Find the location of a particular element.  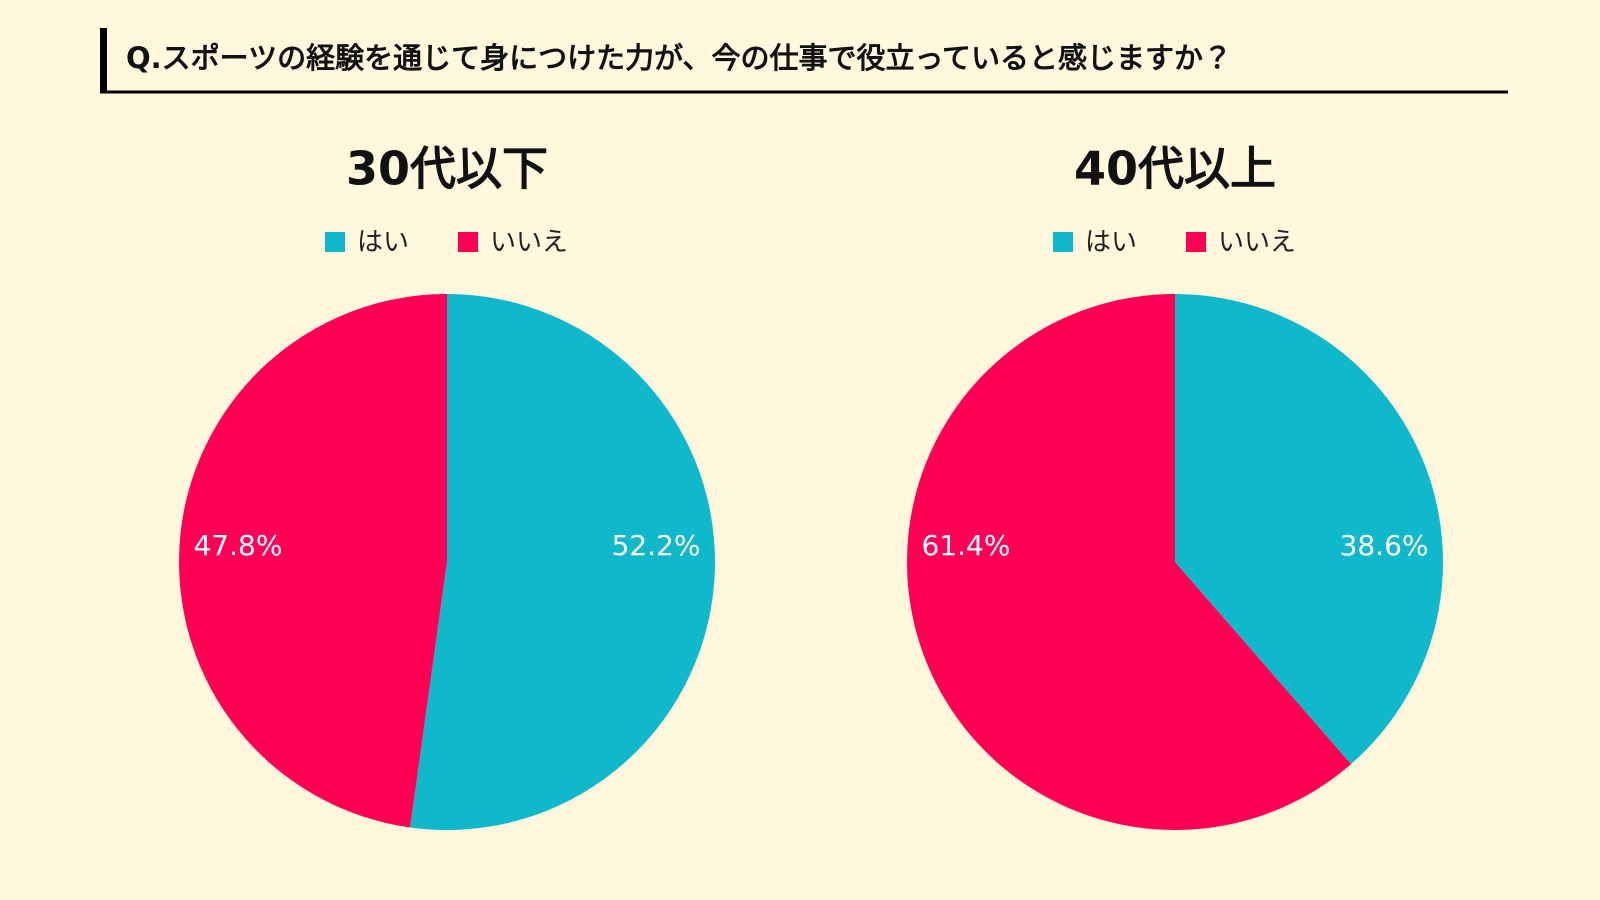

header-bar is located at coordinates (103, 60).